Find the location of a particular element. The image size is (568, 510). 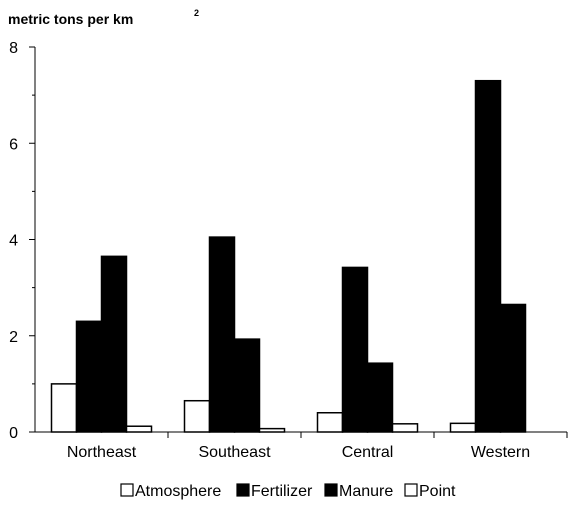

bar-manure-northeast is located at coordinates (114, 344).